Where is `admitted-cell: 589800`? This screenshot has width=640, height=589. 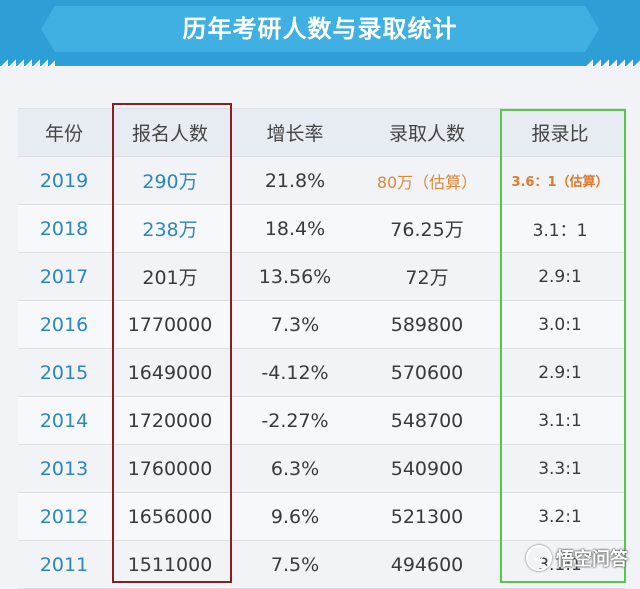 admitted-cell: 589800 is located at coordinates (427, 324).